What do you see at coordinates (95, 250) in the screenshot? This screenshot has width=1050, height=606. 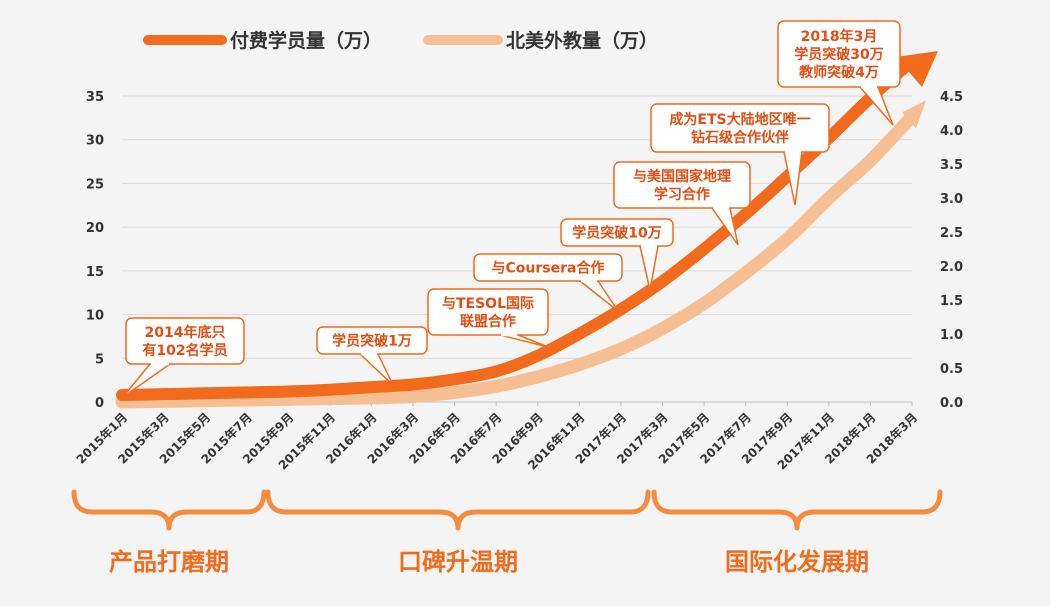 I see `left-axis: 0 5 10 15 20 25 30 35` at bounding box center [95, 250].